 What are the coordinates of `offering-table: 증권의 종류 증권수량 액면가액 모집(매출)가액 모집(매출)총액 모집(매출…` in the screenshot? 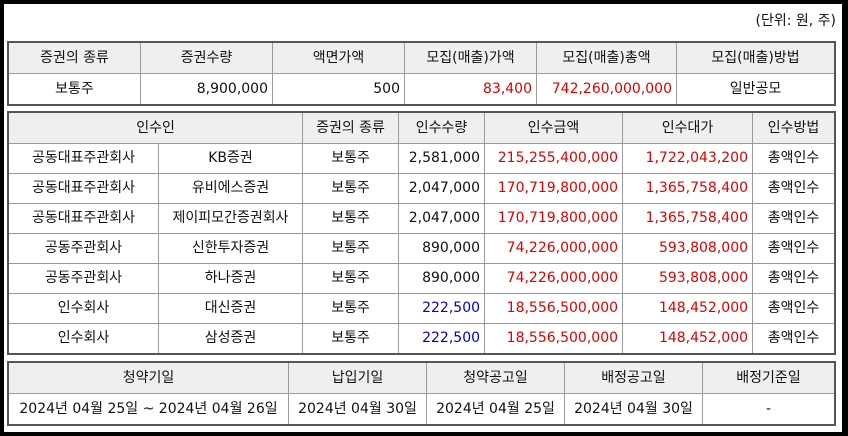 It's located at (421, 73).